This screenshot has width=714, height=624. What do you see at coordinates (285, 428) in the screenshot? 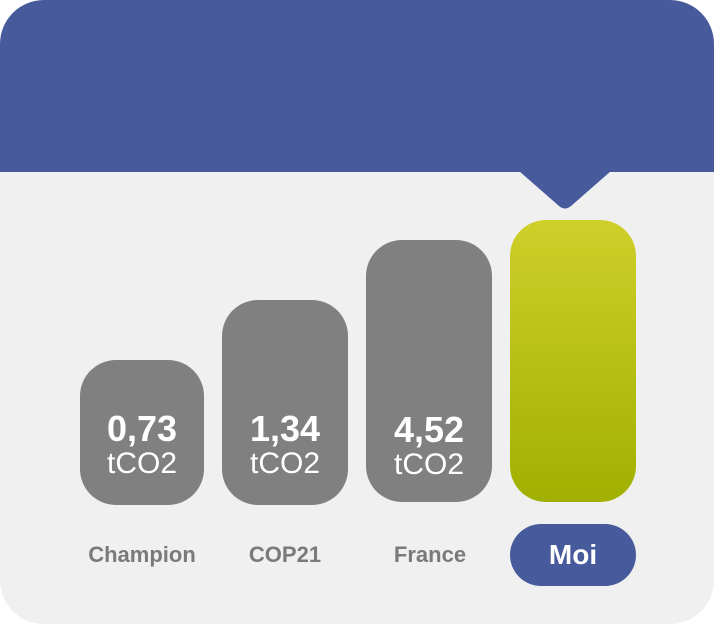
I see `value-label-cop21: 1,34` at bounding box center [285, 428].